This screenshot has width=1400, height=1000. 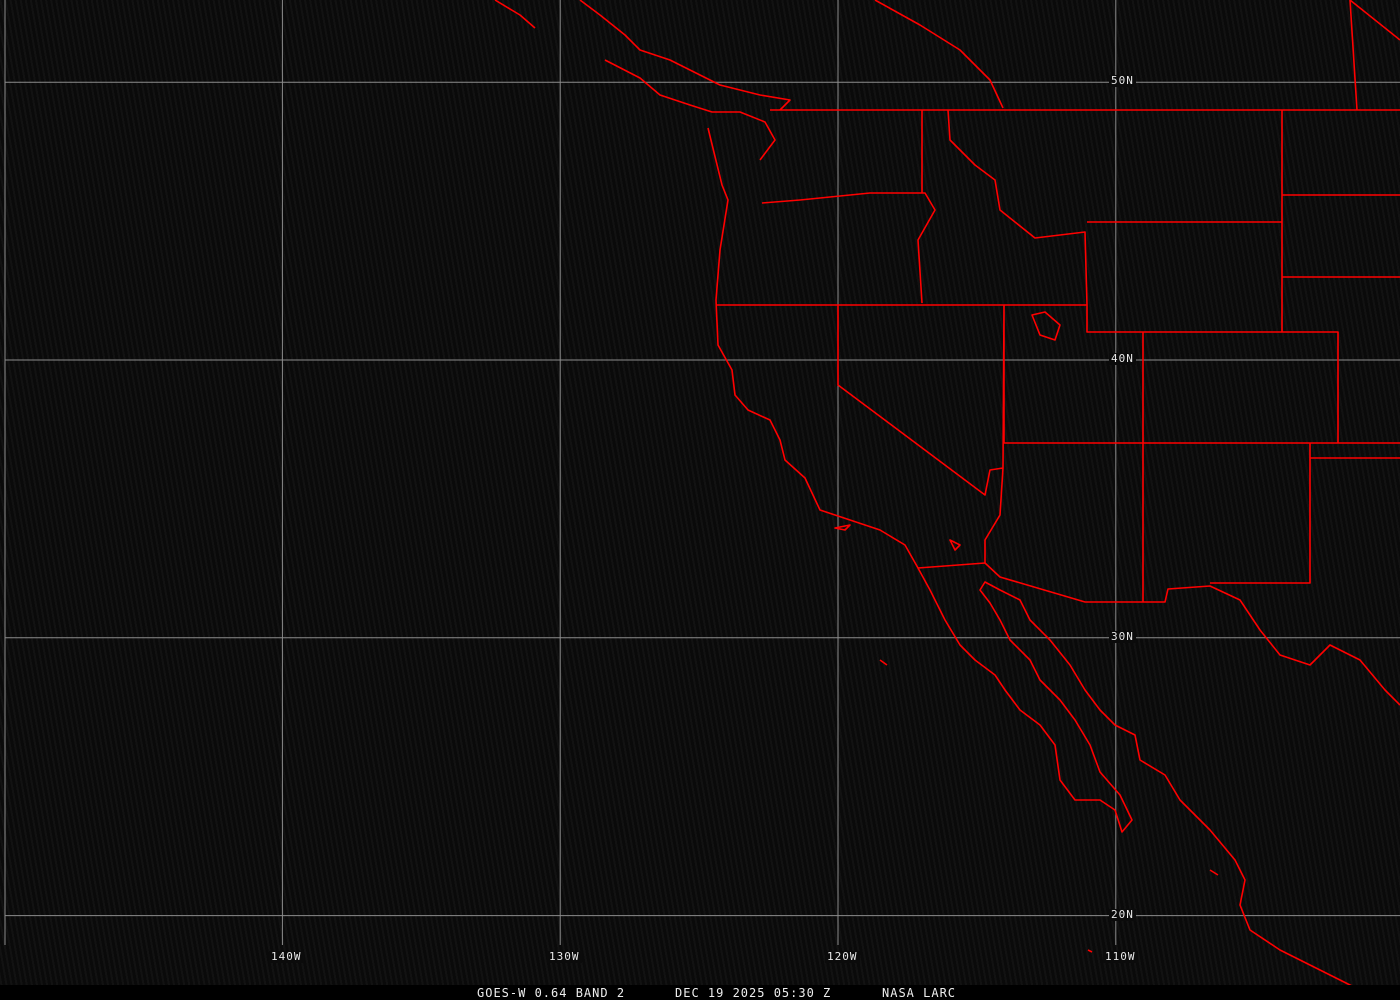 I want to click on lon-label-120w: 120W, so click(x=842, y=956).